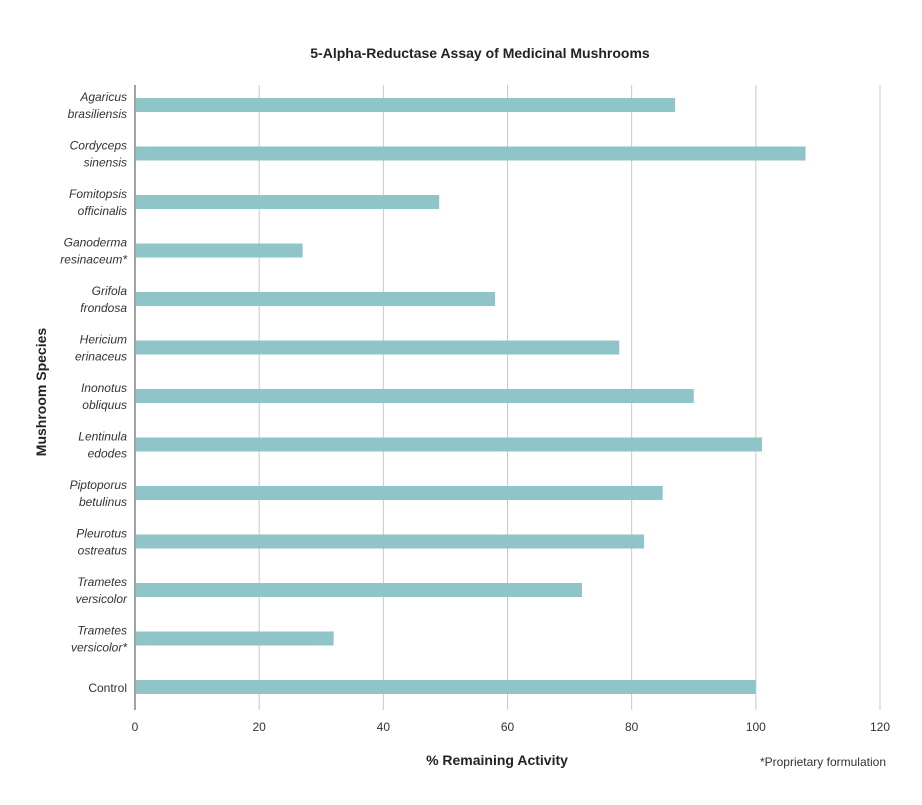 The height and width of the screenshot is (805, 922). Describe the element at coordinates (102, 211) in the screenshot. I see `category-label: officinalis` at that location.